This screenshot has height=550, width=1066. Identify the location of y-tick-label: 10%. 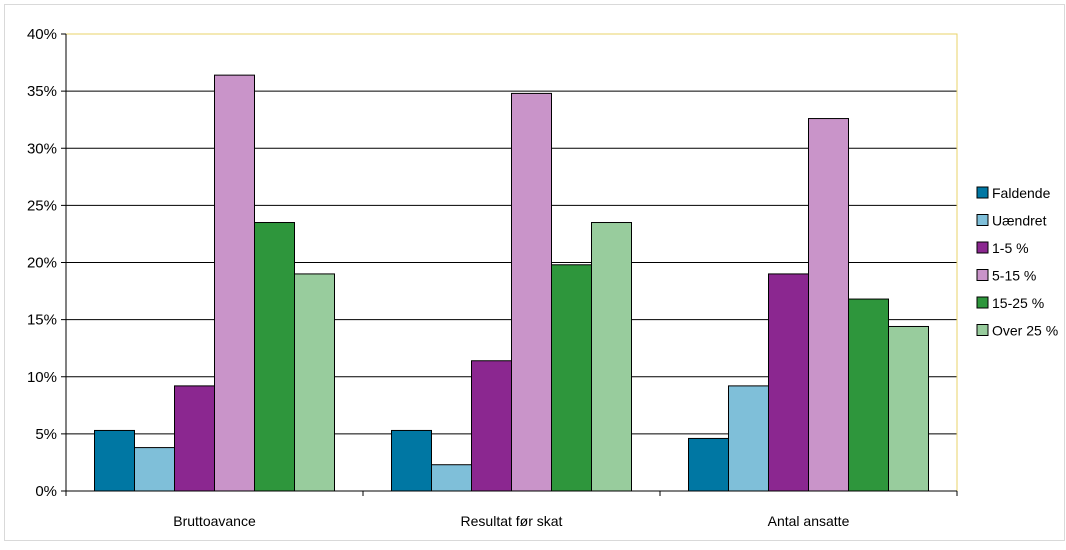
(42, 377).